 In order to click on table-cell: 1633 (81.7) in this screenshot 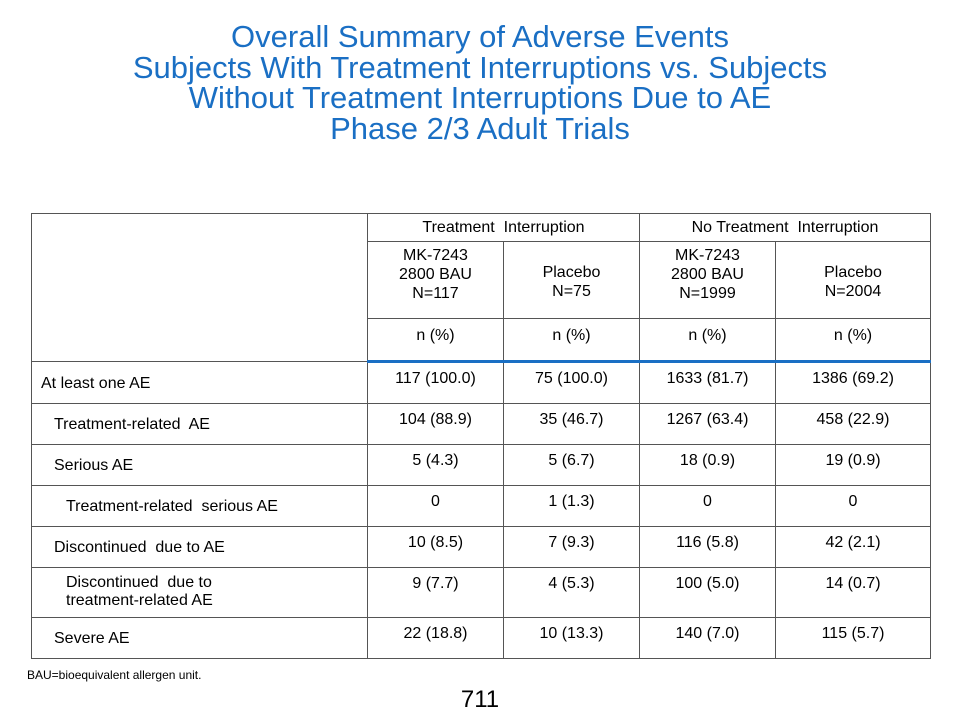, I will do `click(707, 382)`.